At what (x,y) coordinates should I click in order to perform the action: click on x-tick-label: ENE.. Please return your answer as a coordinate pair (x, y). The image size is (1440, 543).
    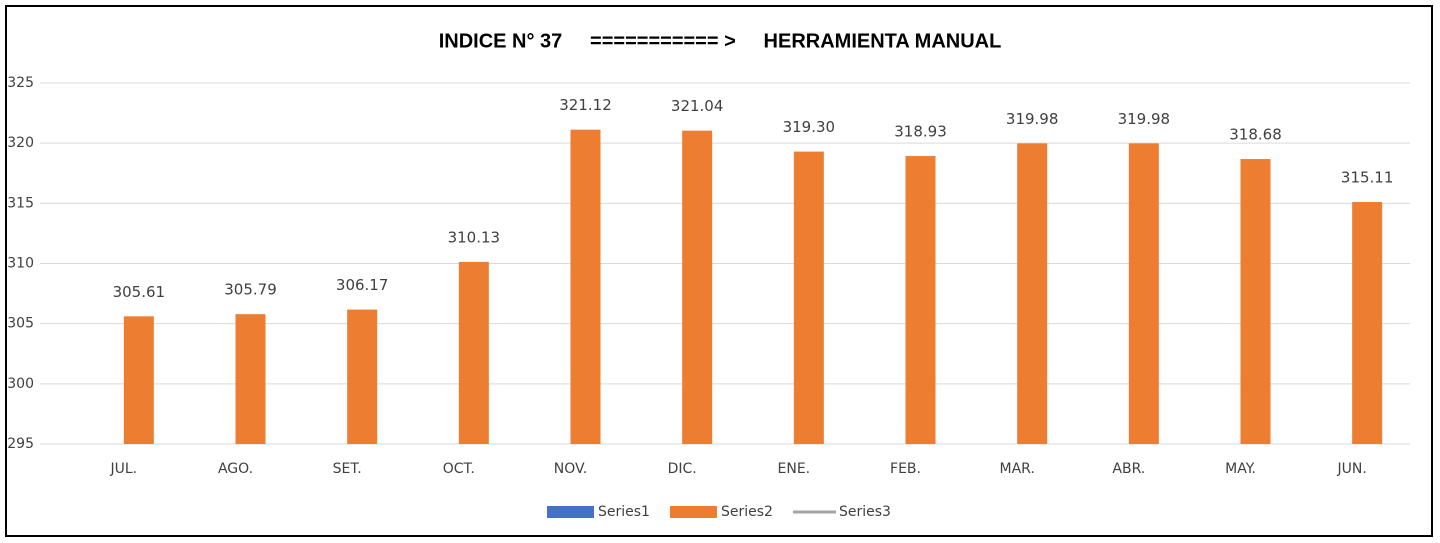
    Looking at the image, I should click on (794, 469).